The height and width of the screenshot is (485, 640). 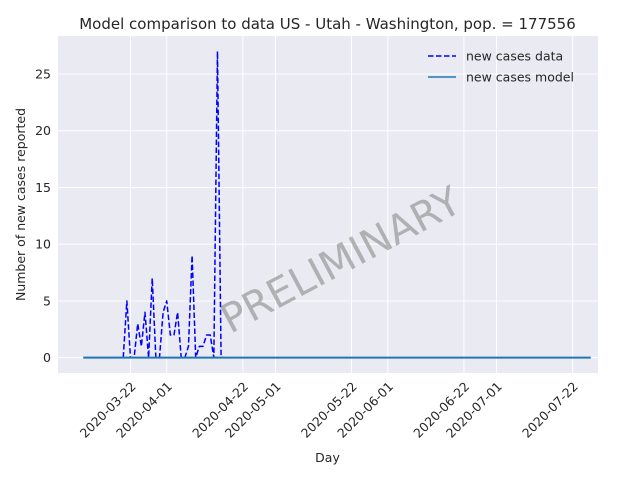 What do you see at coordinates (43, 130) in the screenshot?
I see `y-tick-label: 20` at bounding box center [43, 130].